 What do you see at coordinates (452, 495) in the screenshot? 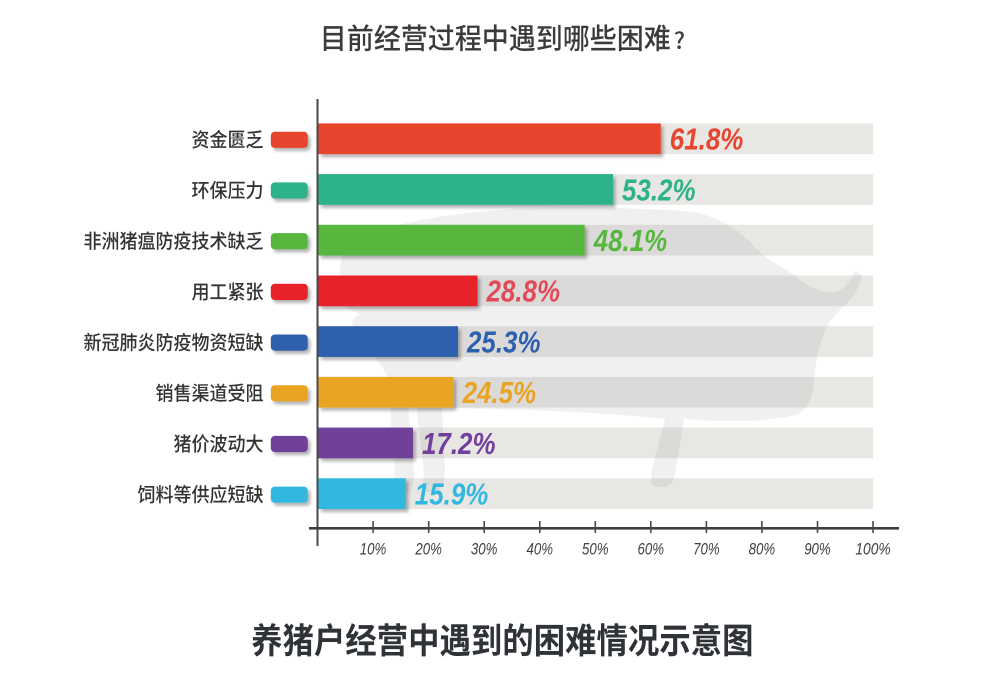
I see `svg-text: 15.9%` at bounding box center [452, 495].